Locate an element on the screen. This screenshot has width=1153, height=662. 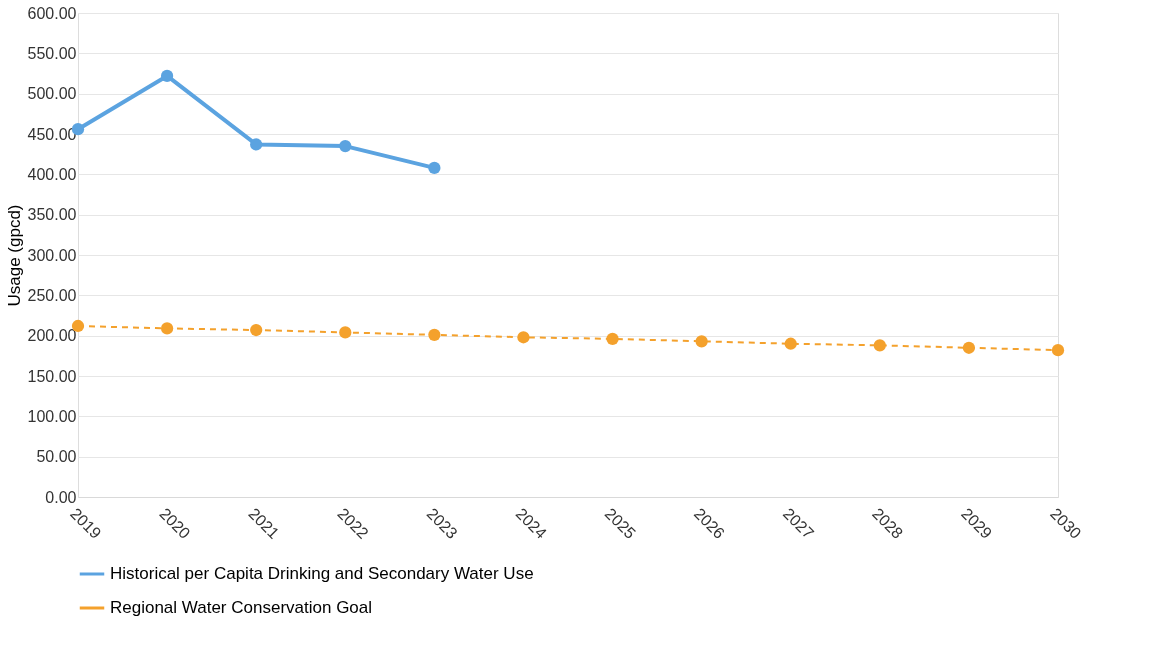
y-tick-label: 300.00 is located at coordinates (52, 255).